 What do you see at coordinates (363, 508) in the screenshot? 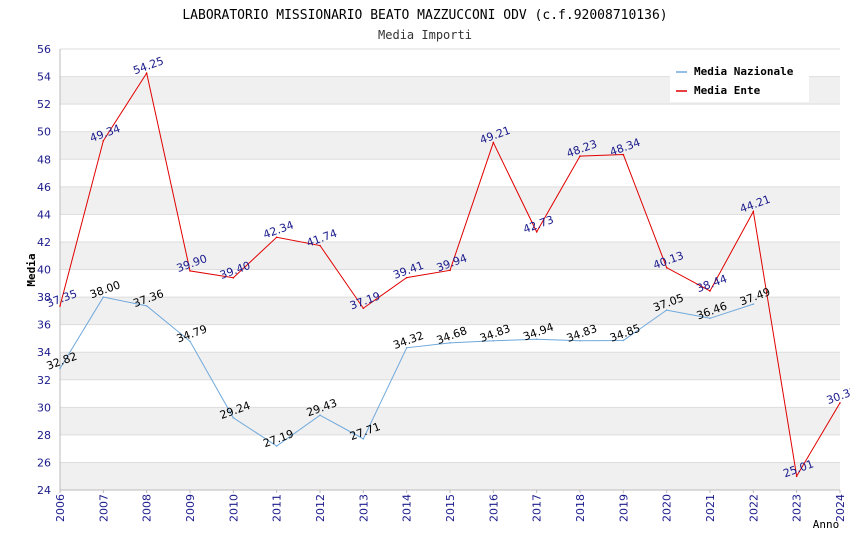
I see `x-tick-label: 2013` at bounding box center [363, 508].